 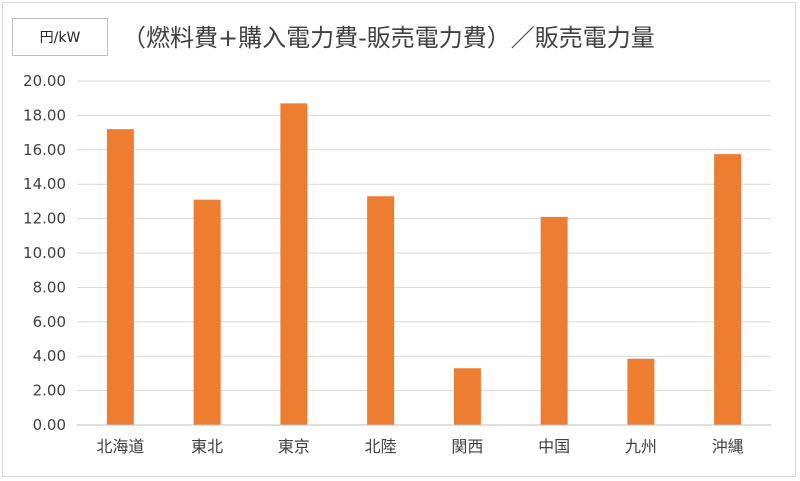 What do you see at coordinates (467, 446) in the screenshot?
I see `x-category-label: 関西` at bounding box center [467, 446].